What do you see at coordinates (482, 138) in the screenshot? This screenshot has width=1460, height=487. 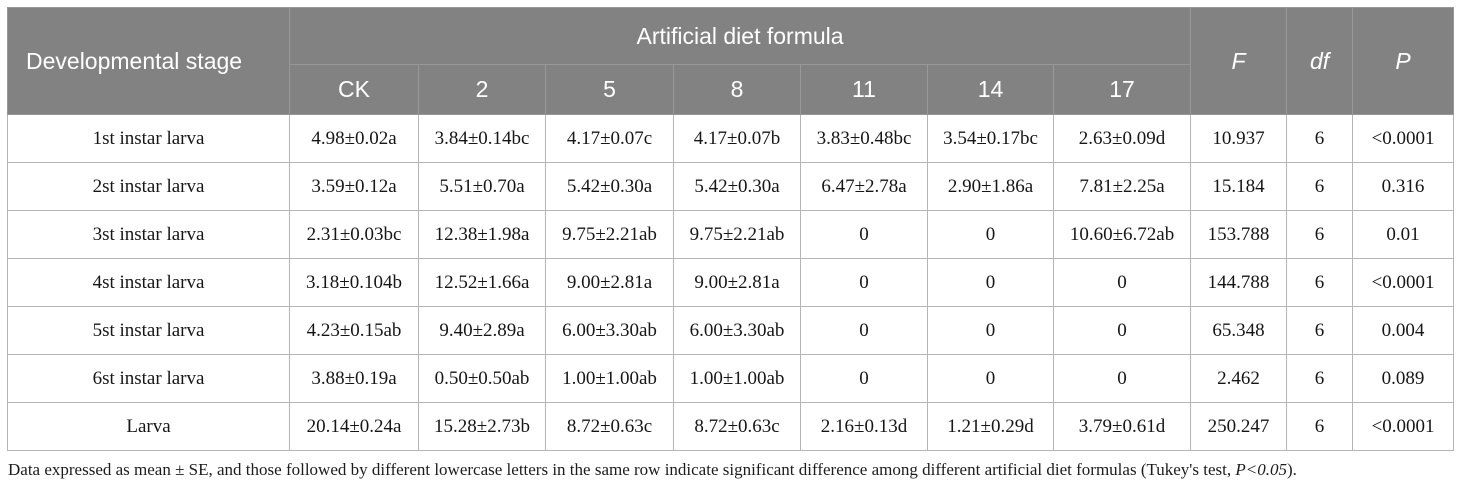 I see `cell-value: 3.84±0.14bc` at bounding box center [482, 138].